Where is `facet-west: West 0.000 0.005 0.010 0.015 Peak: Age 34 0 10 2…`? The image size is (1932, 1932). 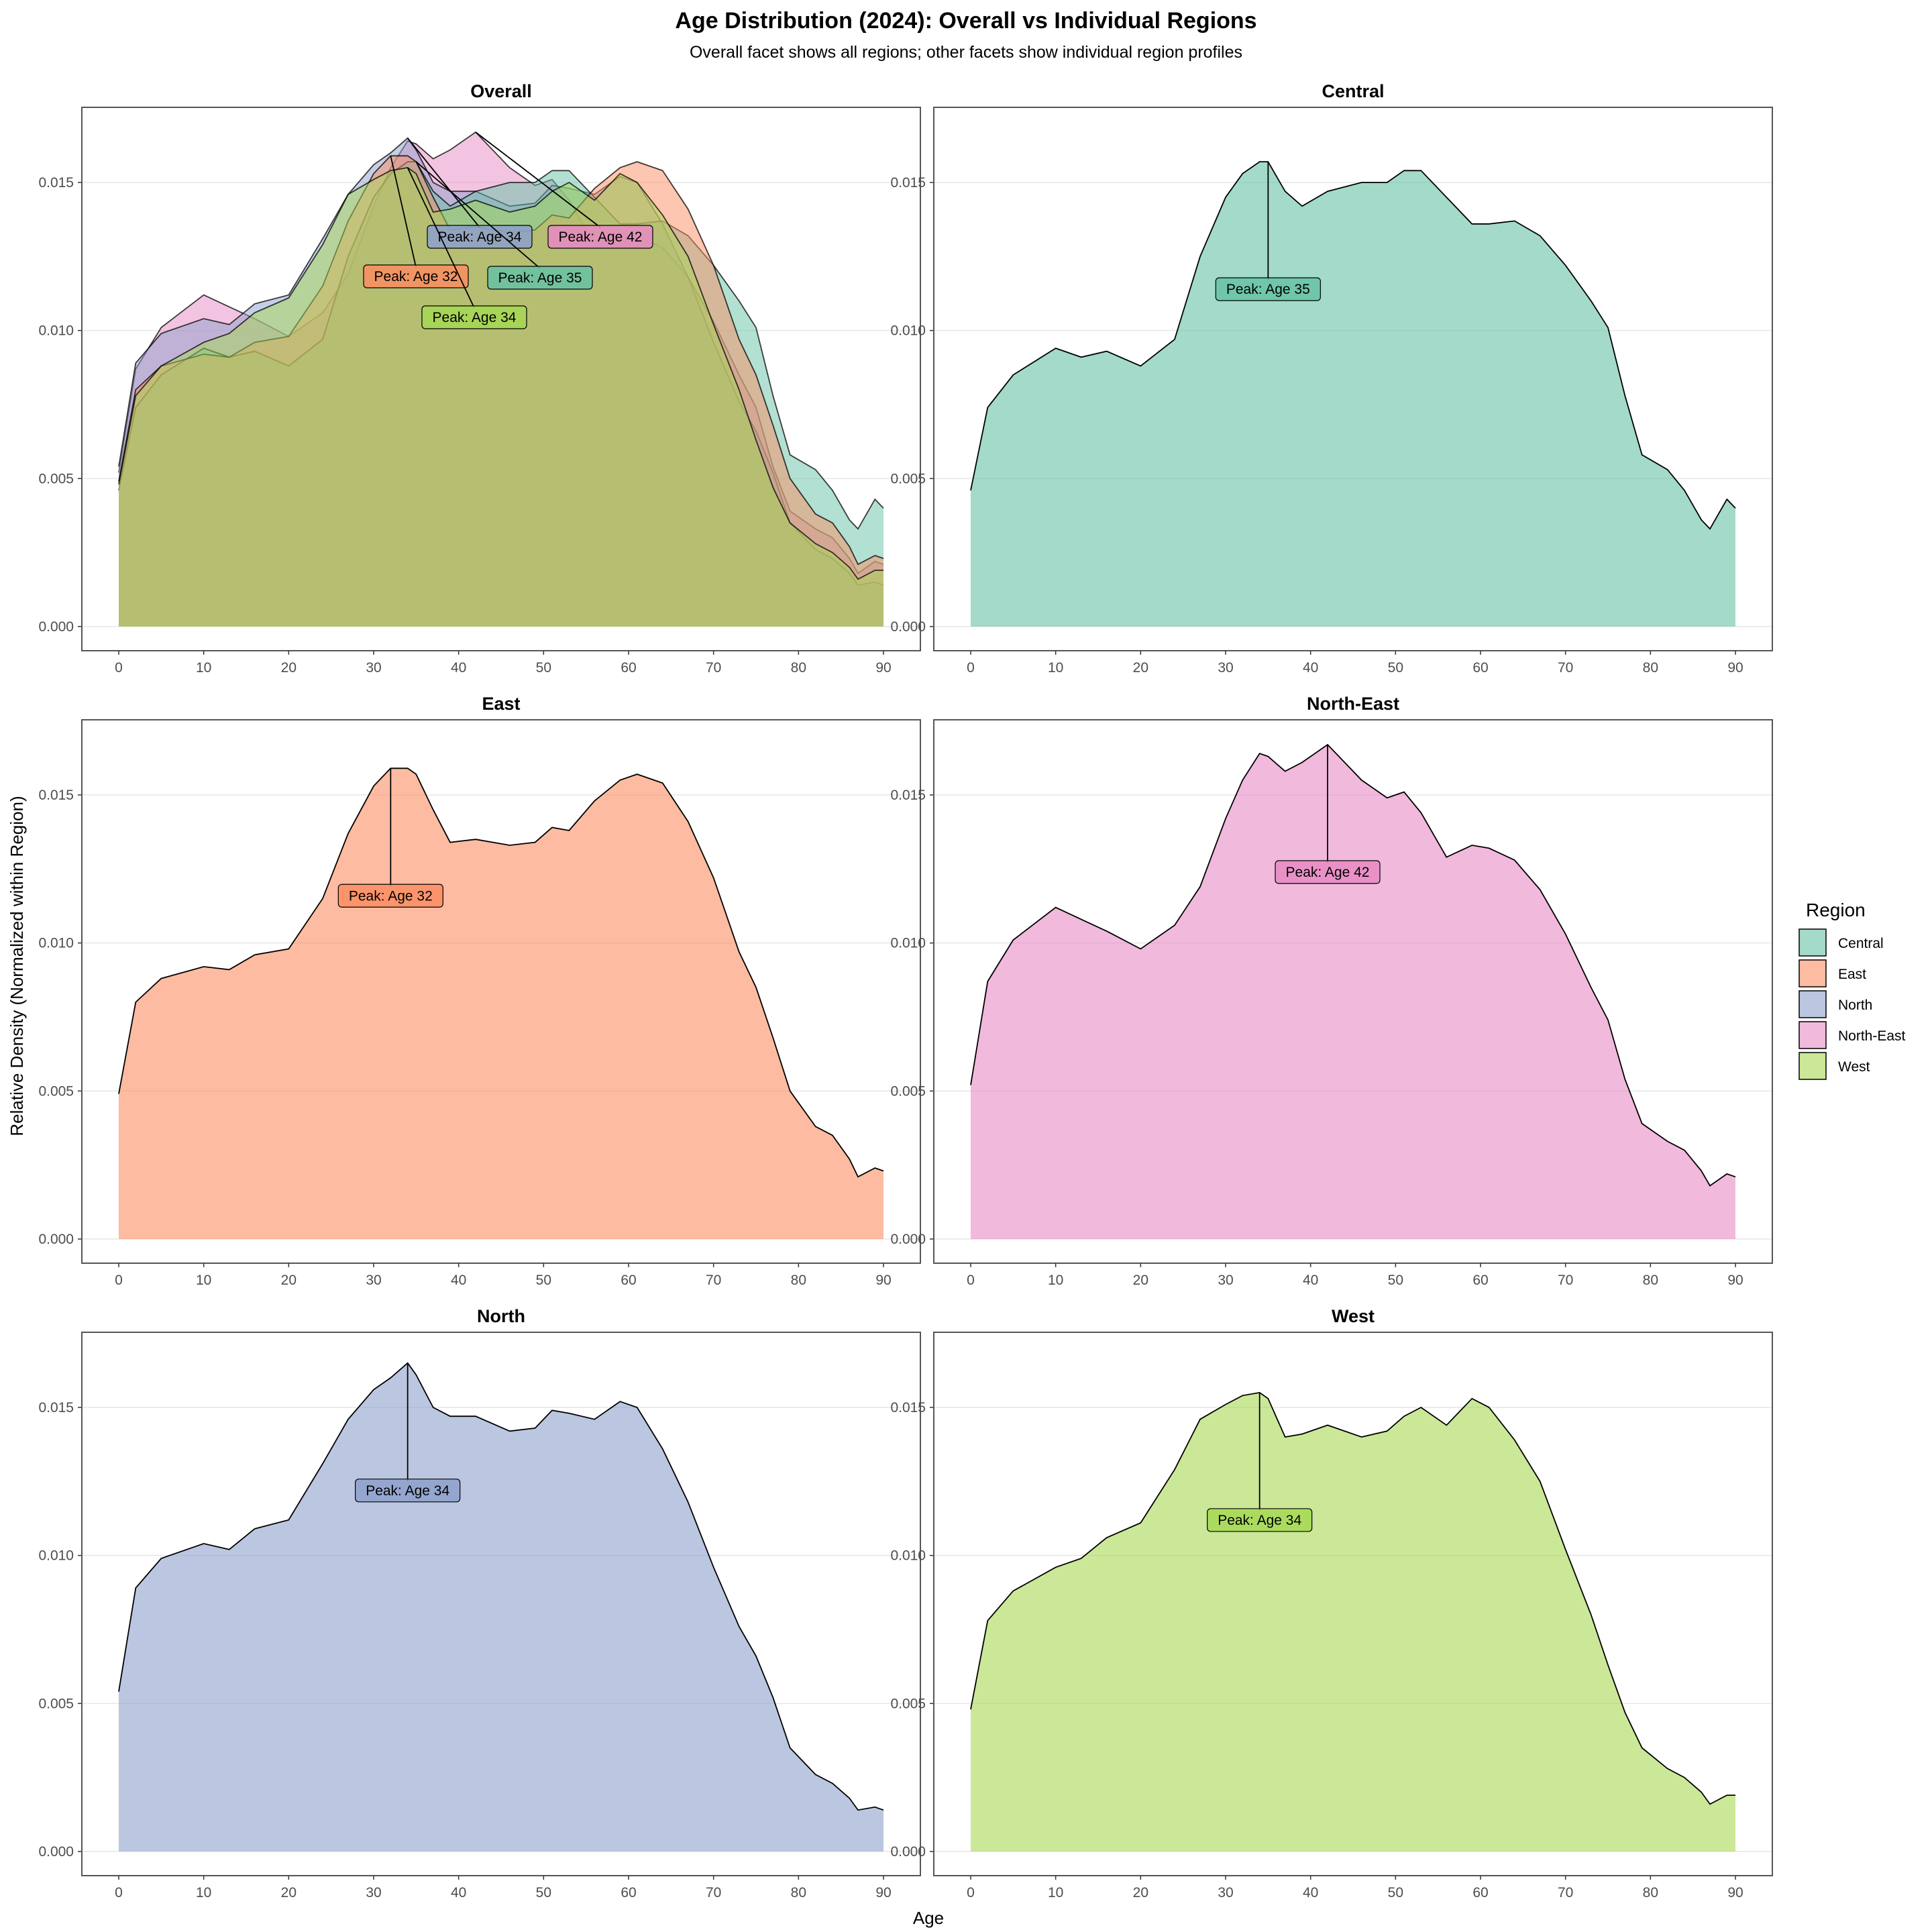
facet-west: West 0.000 0.005 0.010 0.015 Peak: Age 34 0 10 2… is located at coordinates (1331, 1603).